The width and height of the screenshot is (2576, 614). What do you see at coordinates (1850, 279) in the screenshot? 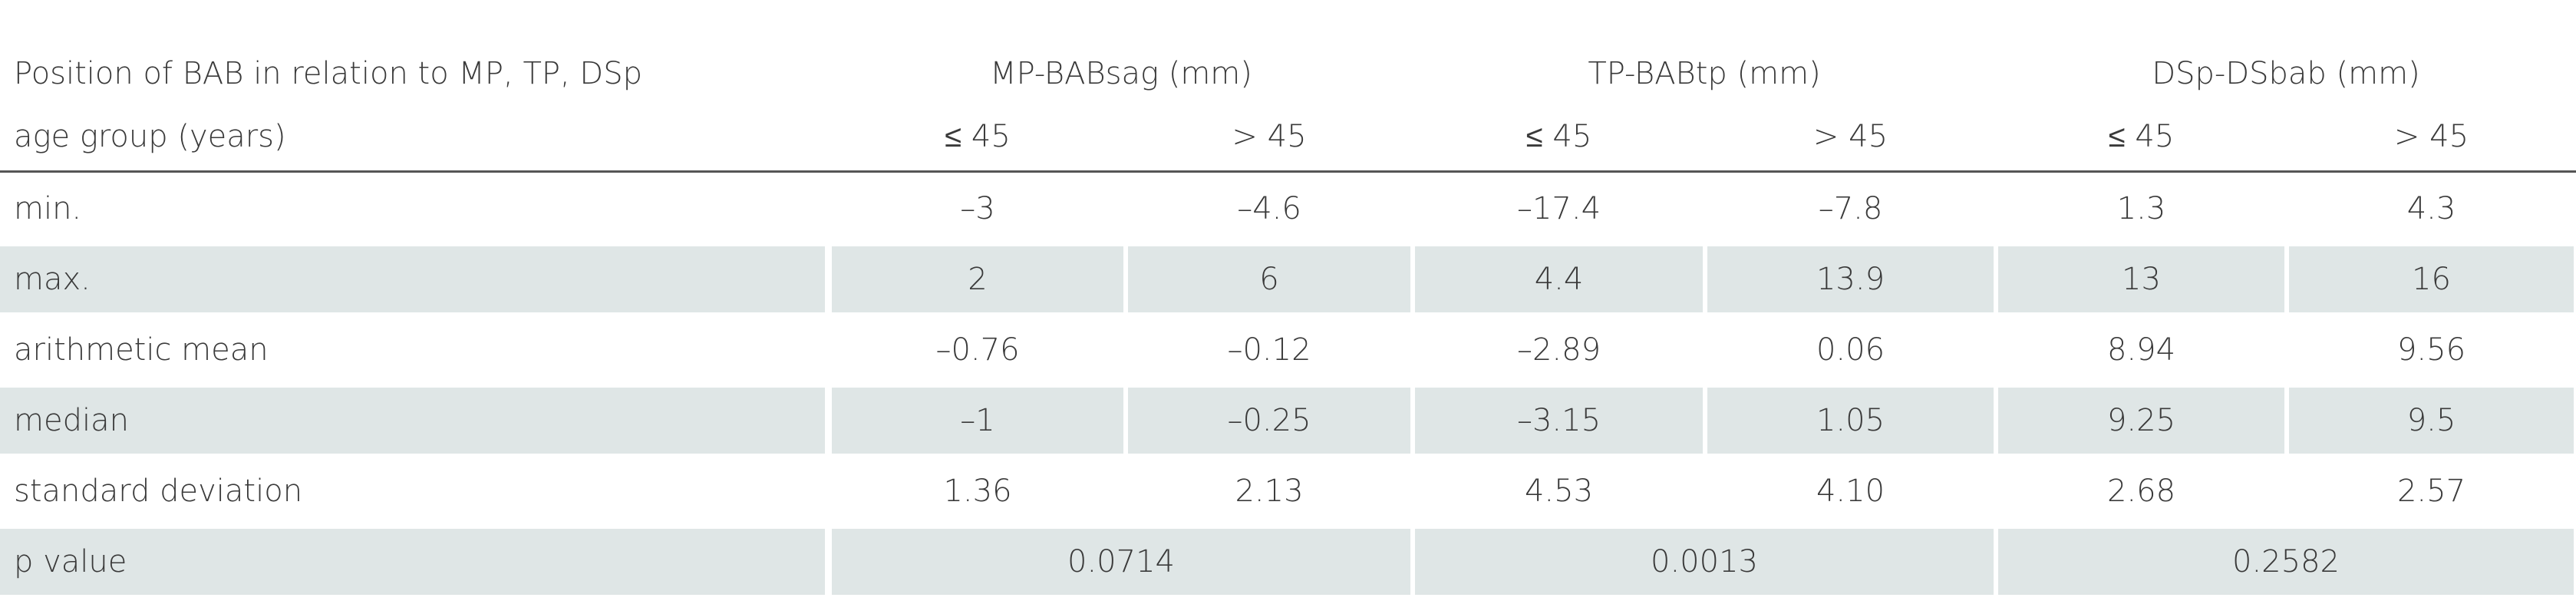
I see `cell: 13.9` at bounding box center [1850, 279].